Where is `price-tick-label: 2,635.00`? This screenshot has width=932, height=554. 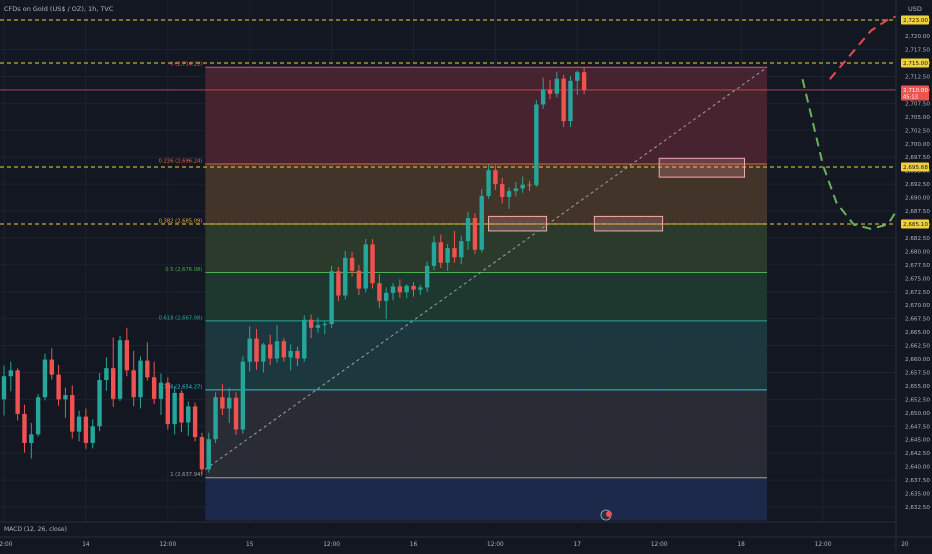 price-tick-label: 2,635.00 is located at coordinates (917, 495).